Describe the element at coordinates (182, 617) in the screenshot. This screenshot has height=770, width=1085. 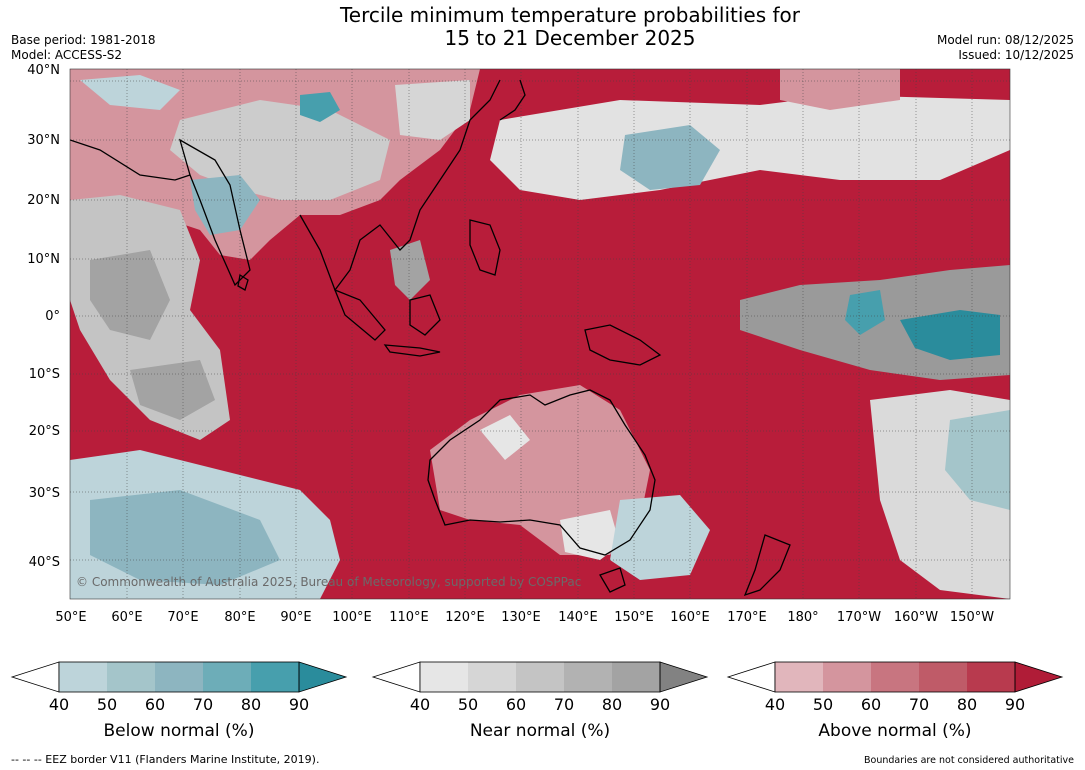
I see `lon-label-70e: 70°E` at that location.